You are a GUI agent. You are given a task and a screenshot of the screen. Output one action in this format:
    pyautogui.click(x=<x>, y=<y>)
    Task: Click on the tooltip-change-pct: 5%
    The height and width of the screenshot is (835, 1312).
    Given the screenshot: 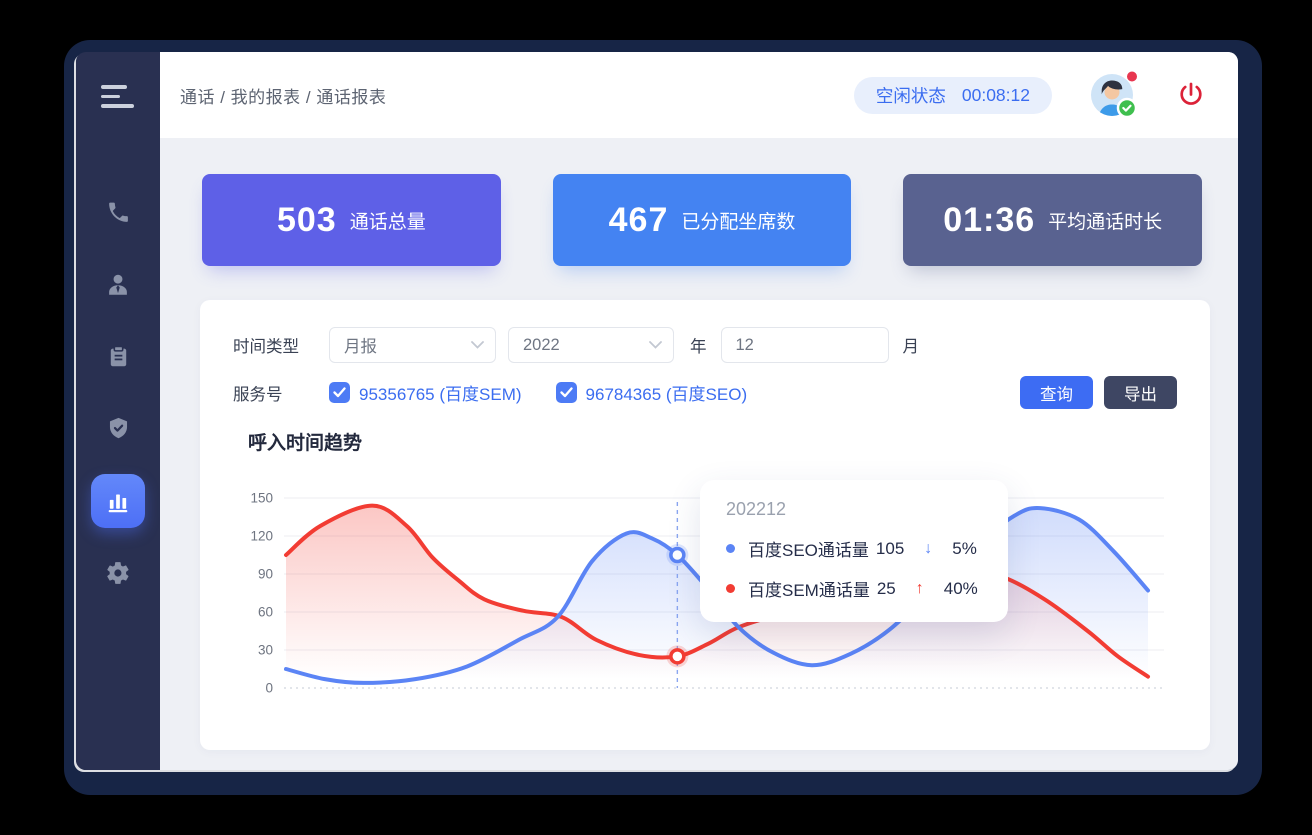 What is the action you would take?
    pyautogui.click(x=964, y=548)
    